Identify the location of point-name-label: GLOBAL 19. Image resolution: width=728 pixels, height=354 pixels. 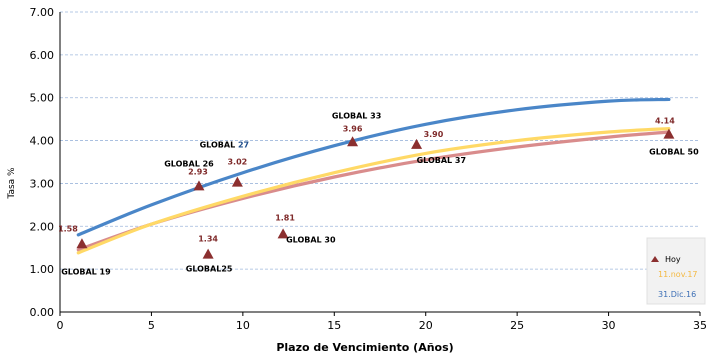
(86, 271).